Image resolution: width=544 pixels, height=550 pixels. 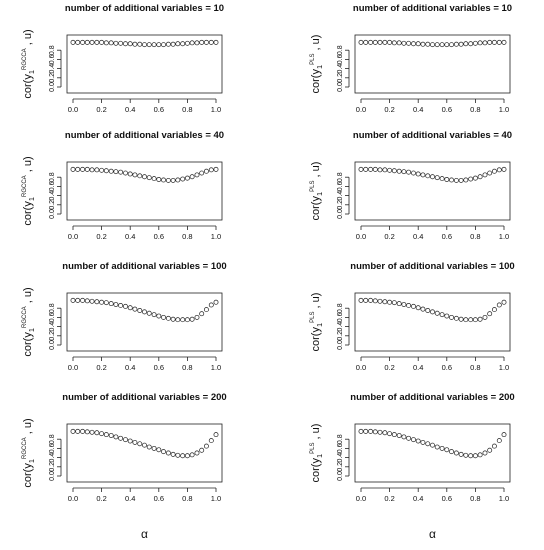 What do you see at coordinates (317, 322) in the screenshot?
I see `y-axis-label: cor(y1PLS , u)` at bounding box center [317, 322].